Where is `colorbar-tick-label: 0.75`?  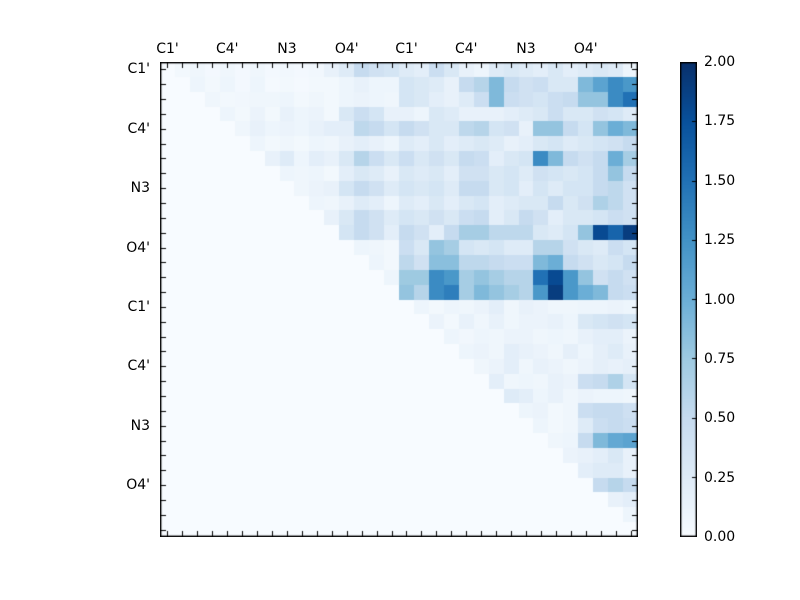 colorbar-tick-label: 0.75 is located at coordinates (720, 358).